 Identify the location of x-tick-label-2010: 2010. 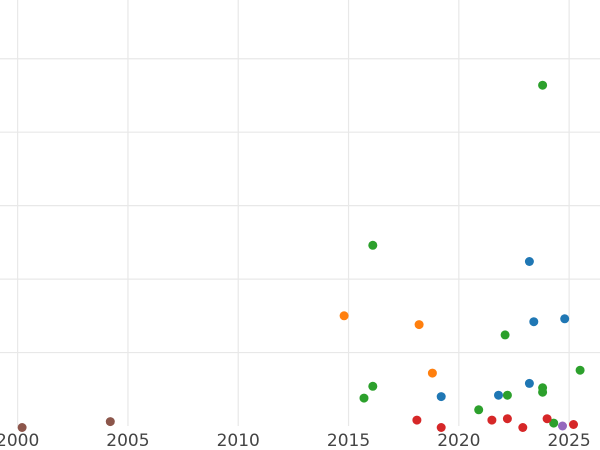
(238, 440).